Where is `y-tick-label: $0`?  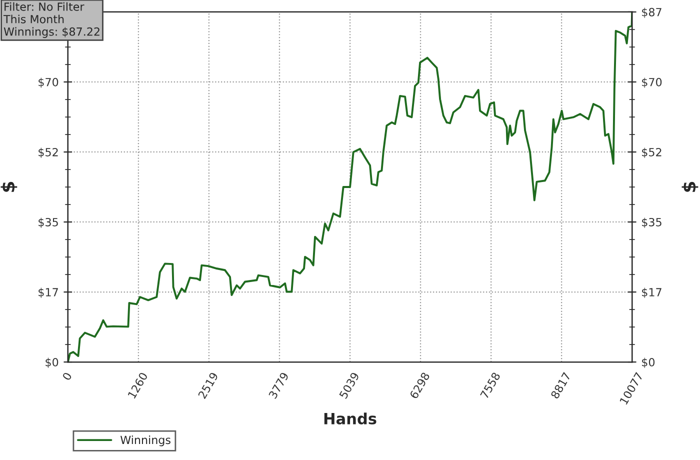 y-tick-label: $0 is located at coordinates (52, 363).